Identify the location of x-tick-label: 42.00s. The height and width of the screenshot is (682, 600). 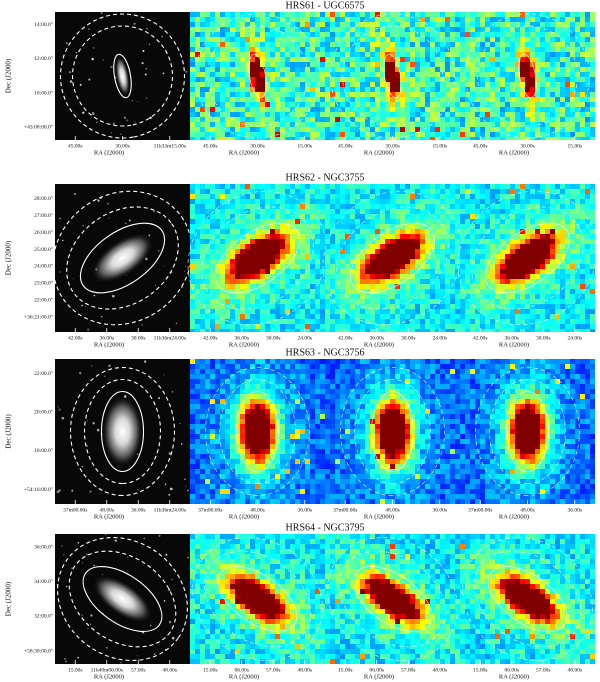
(345, 338).